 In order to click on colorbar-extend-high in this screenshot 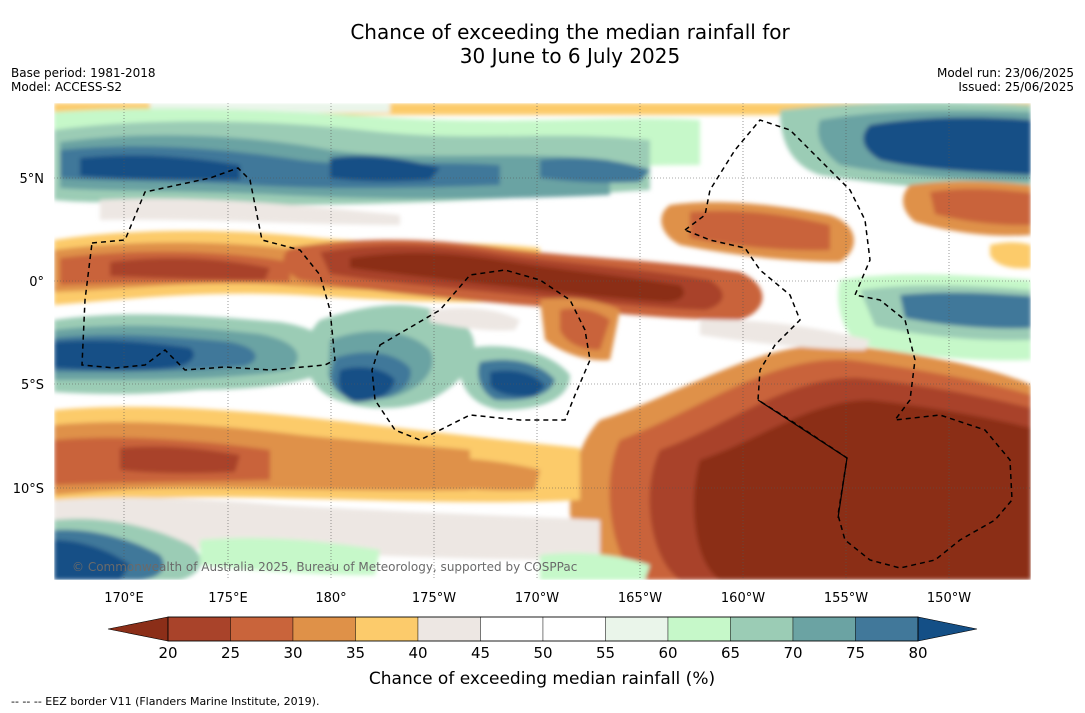, I will do `click(947, 629)`.